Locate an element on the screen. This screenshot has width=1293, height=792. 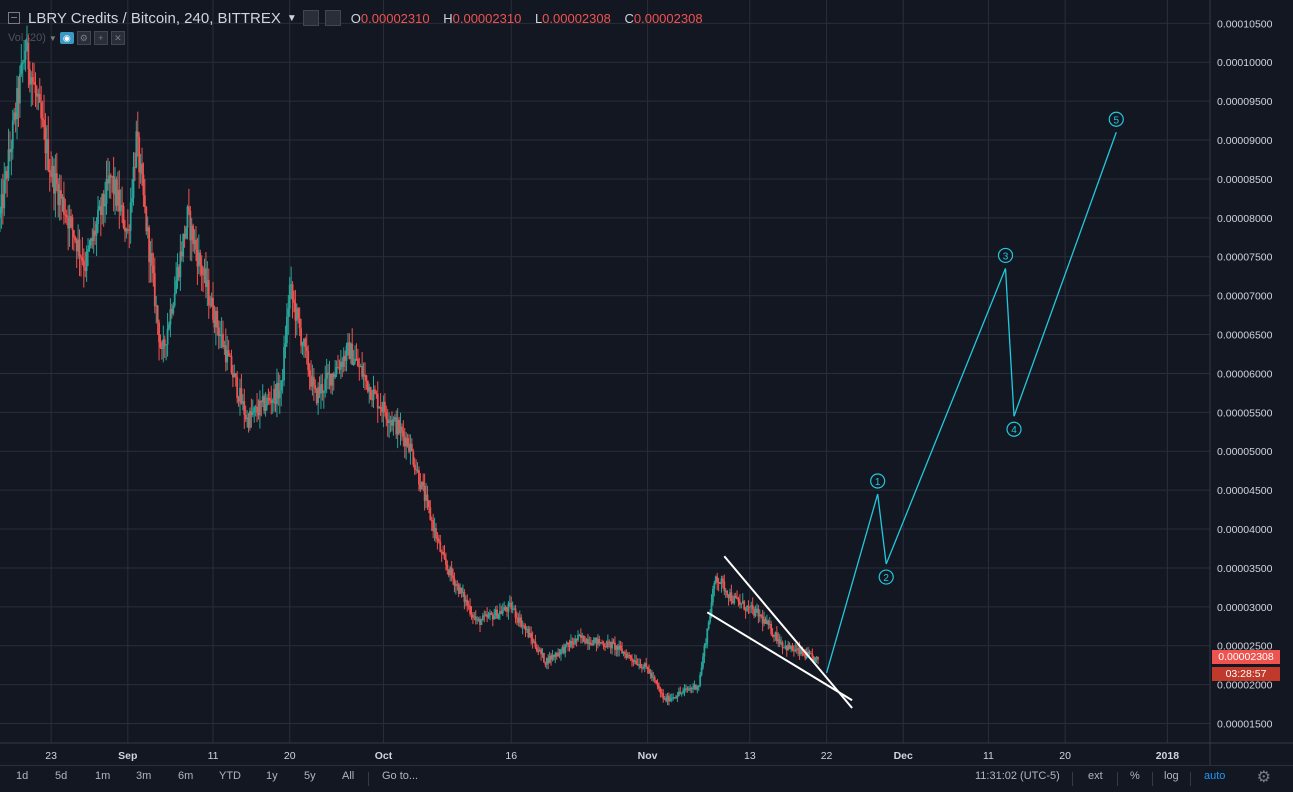
auto-toggle: auto is located at coordinates (1215, 776).